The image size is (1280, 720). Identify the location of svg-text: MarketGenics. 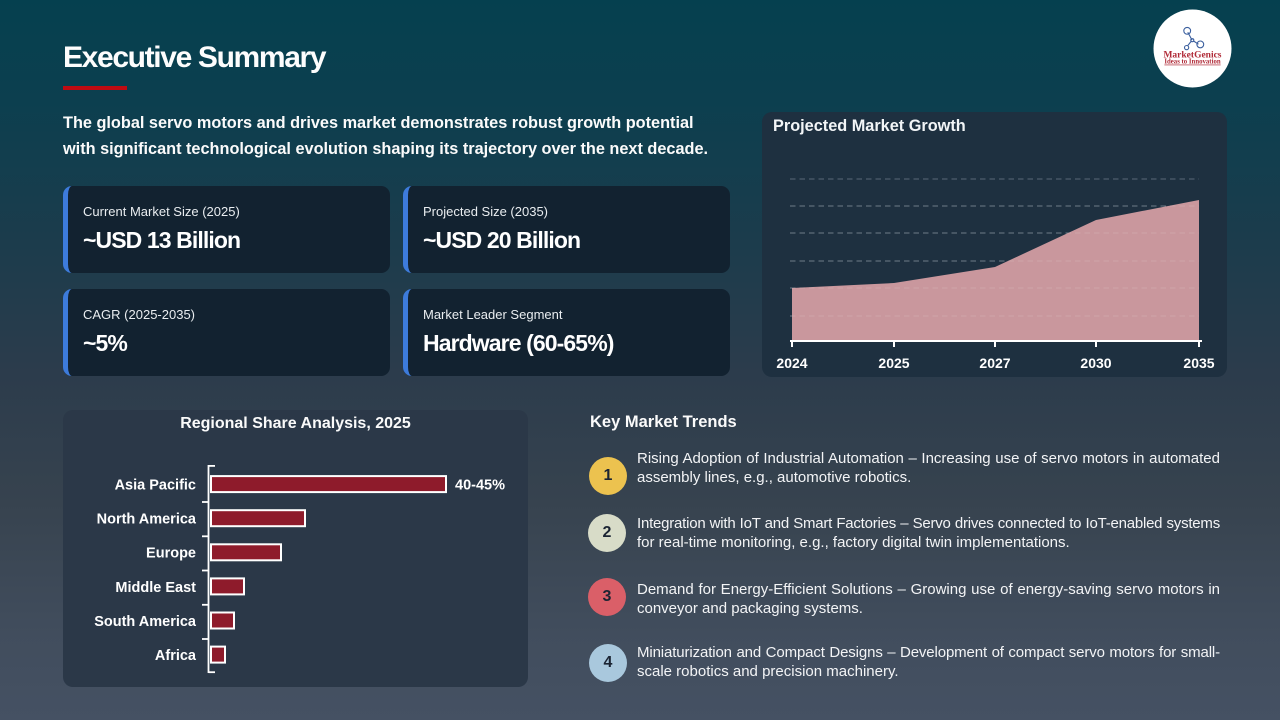
(1192, 56).